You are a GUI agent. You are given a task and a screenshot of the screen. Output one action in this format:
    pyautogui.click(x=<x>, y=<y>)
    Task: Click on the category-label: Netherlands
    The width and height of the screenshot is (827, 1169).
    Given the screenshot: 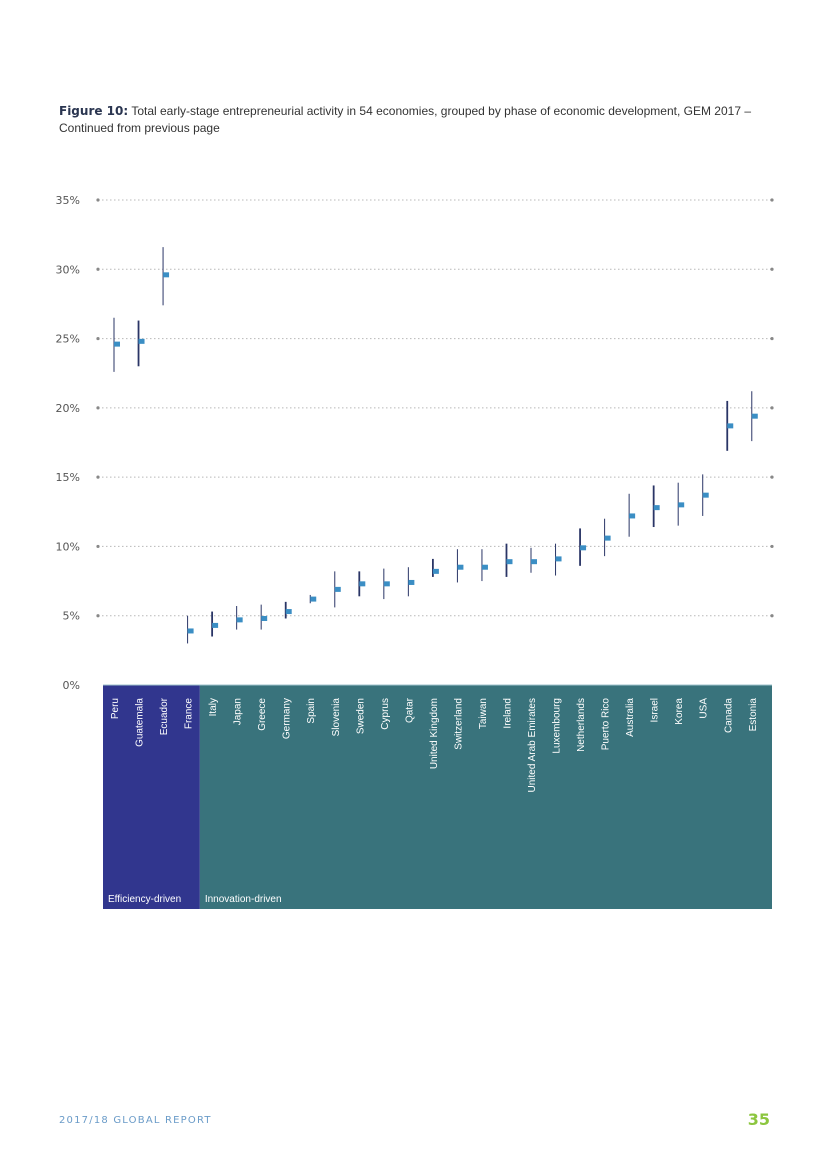 What is the action you would take?
    pyautogui.click(x=581, y=725)
    